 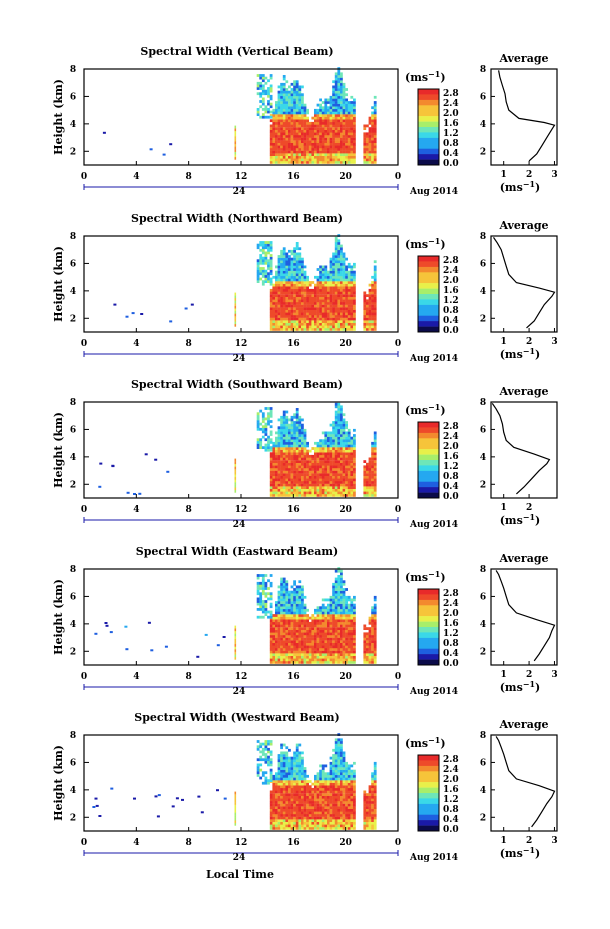 I want to click on x-tick-label: 16, so click(x=293, y=510).